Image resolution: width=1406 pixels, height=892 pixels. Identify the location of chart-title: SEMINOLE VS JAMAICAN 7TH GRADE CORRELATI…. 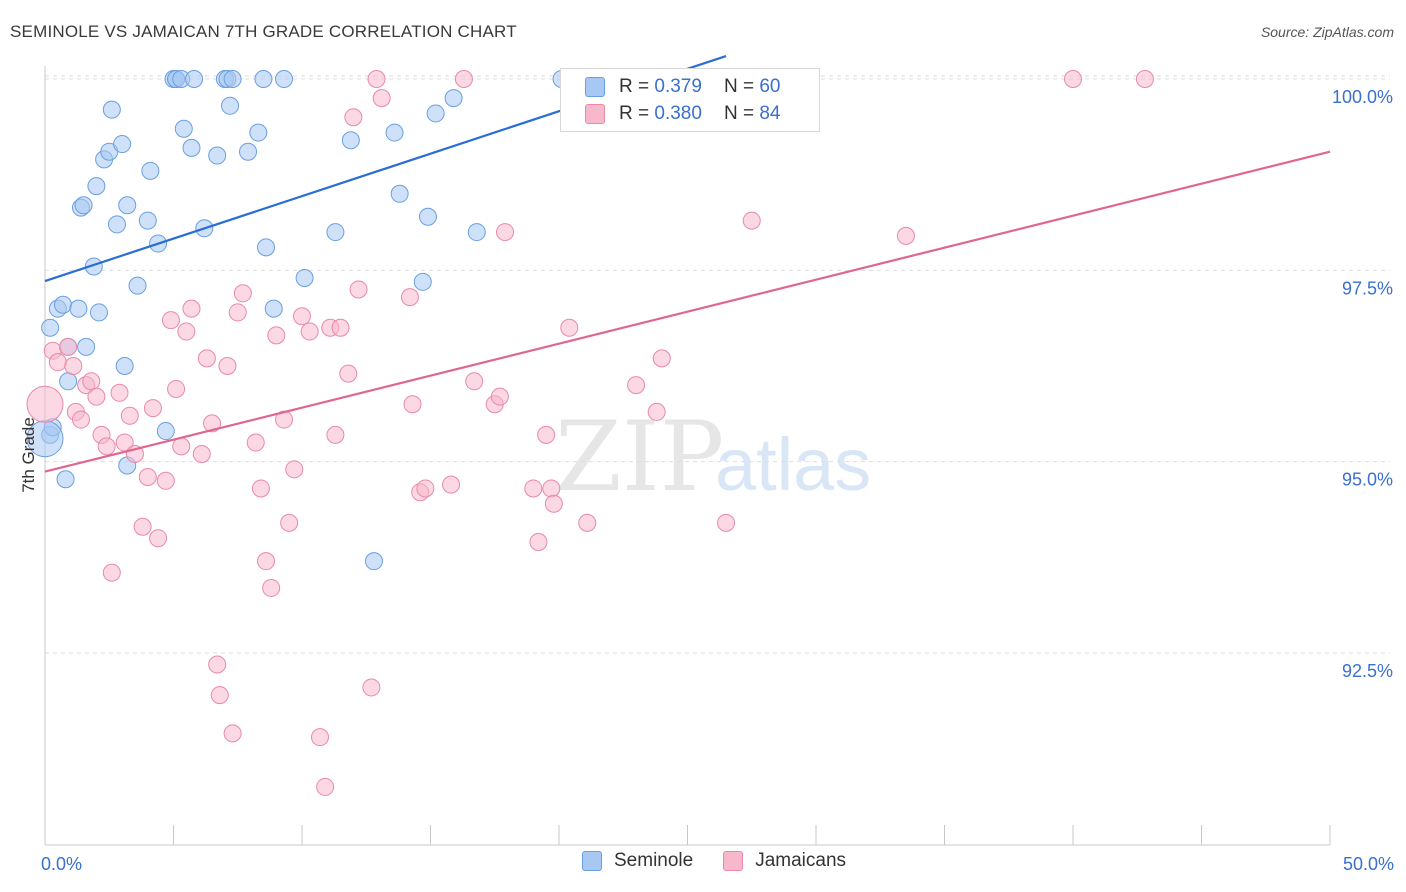
(263, 31).